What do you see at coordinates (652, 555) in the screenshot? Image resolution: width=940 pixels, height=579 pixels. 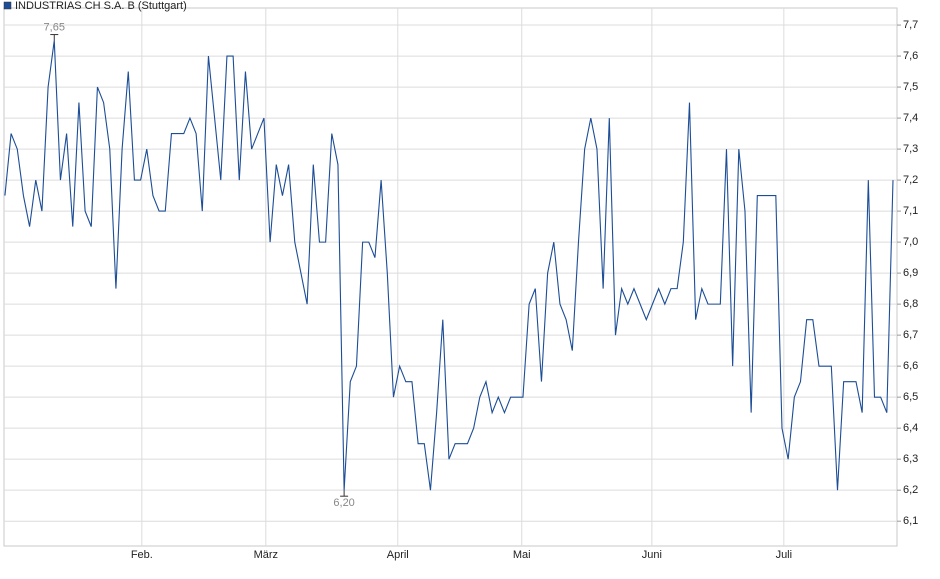 I see `x-tick-label: Juni` at bounding box center [652, 555].